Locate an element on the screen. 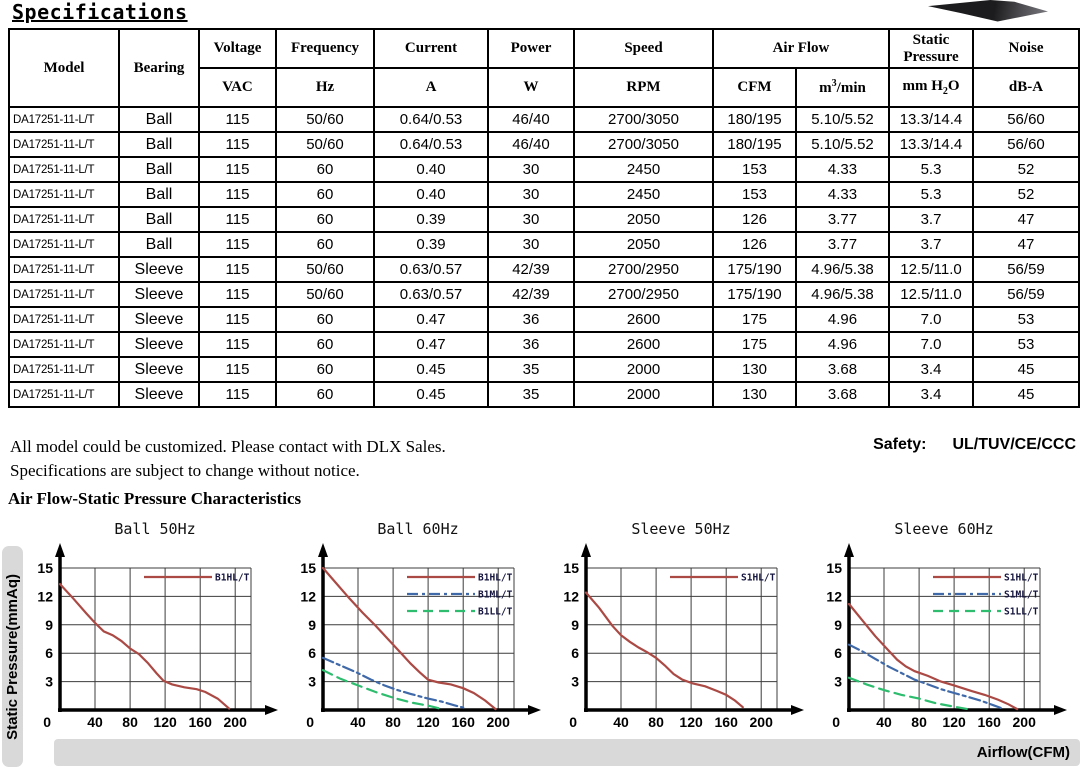 The width and height of the screenshot is (1086, 772). legend-label: B1LL/T is located at coordinates (495, 612).